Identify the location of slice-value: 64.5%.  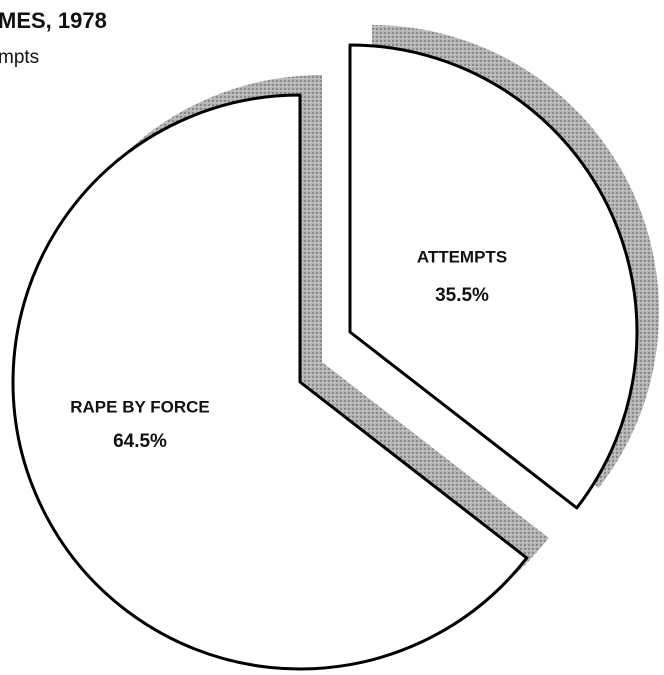
(140, 441).